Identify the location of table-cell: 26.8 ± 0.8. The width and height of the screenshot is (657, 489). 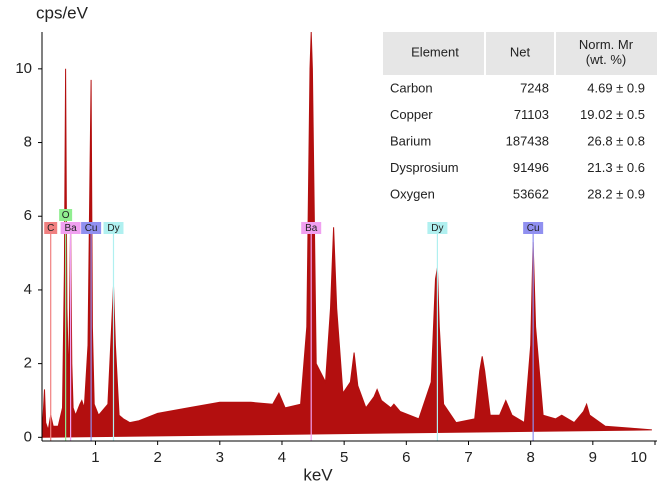
(616, 140).